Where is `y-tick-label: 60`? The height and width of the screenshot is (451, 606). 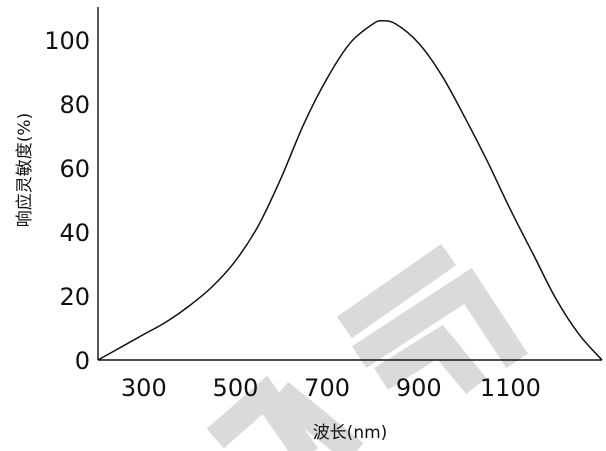
y-tick-label: 60 is located at coordinates (74, 169).